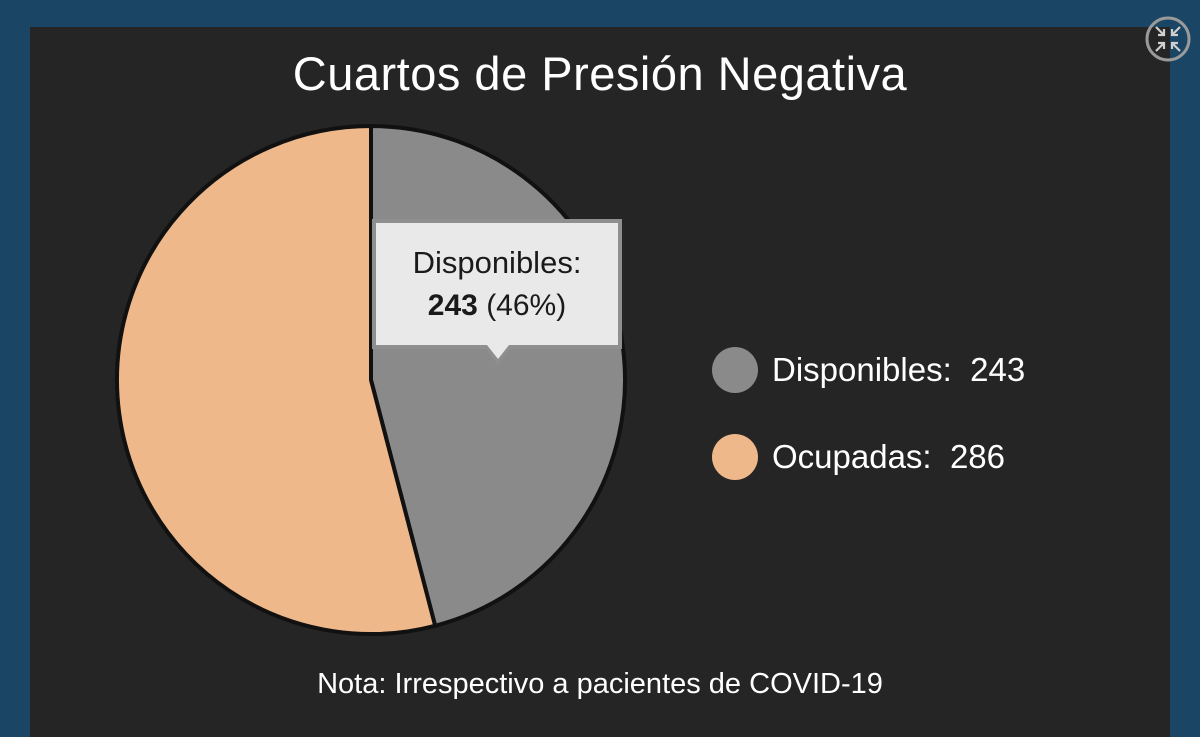  What do you see at coordinates (497, 284) in the screenshot?
I see `tooltip: Disponibles: 243 (46%)` at bounding box center [497, 284].